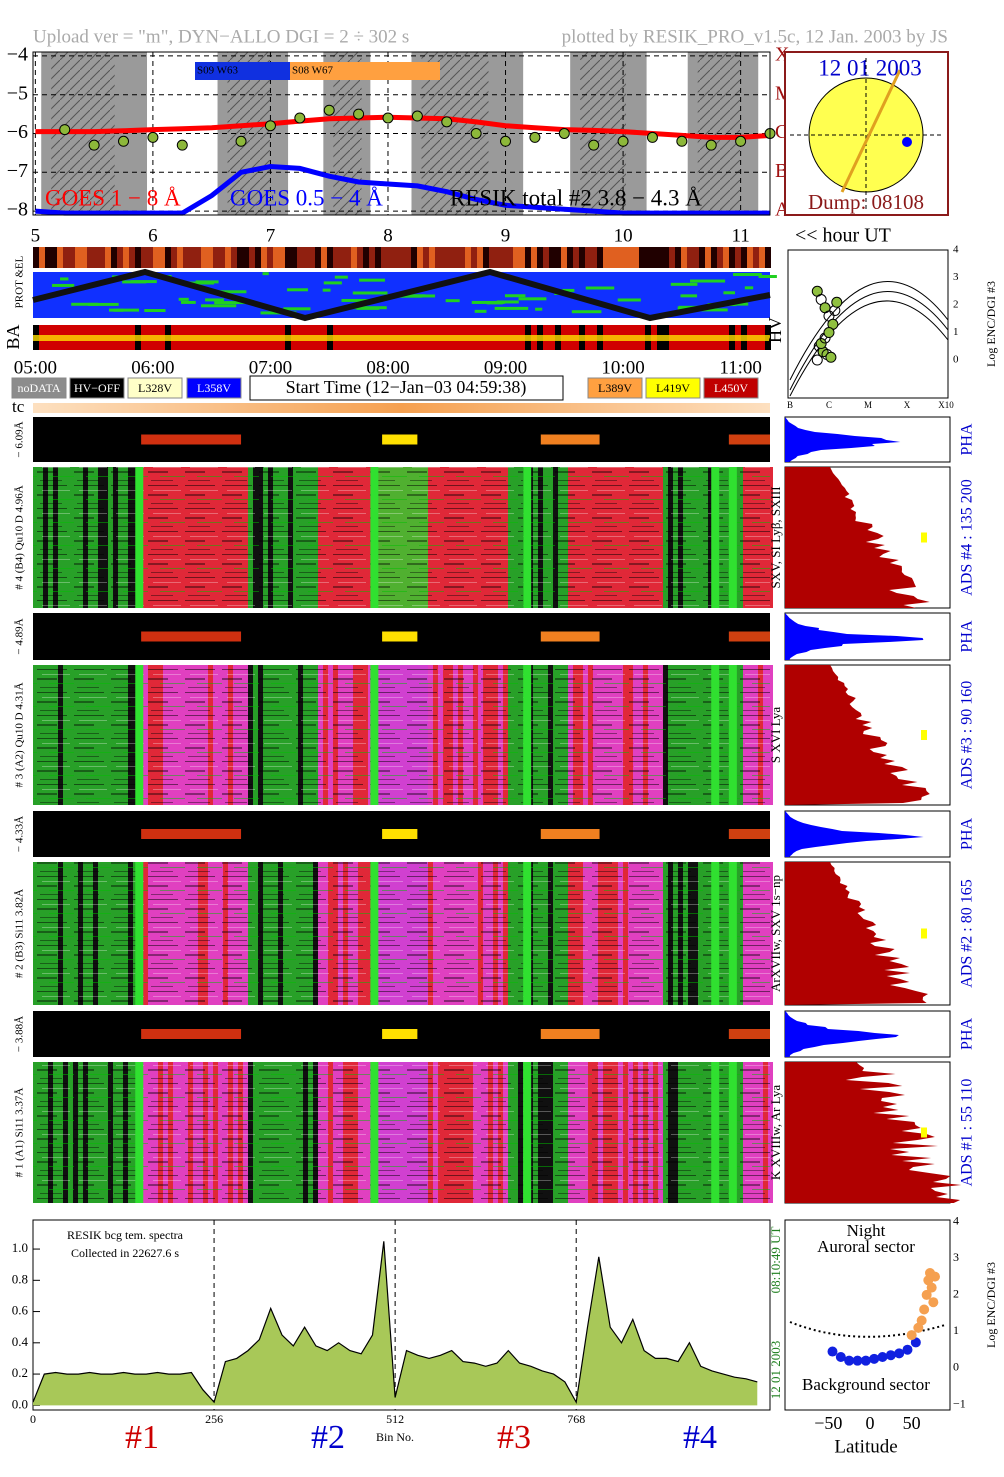  What do you see at coordinates (20, 1133) in the screenshot?
I see `ads-range-label: # 1 (A1) Si11 3.37Å` at bounding box center [20, 1133].